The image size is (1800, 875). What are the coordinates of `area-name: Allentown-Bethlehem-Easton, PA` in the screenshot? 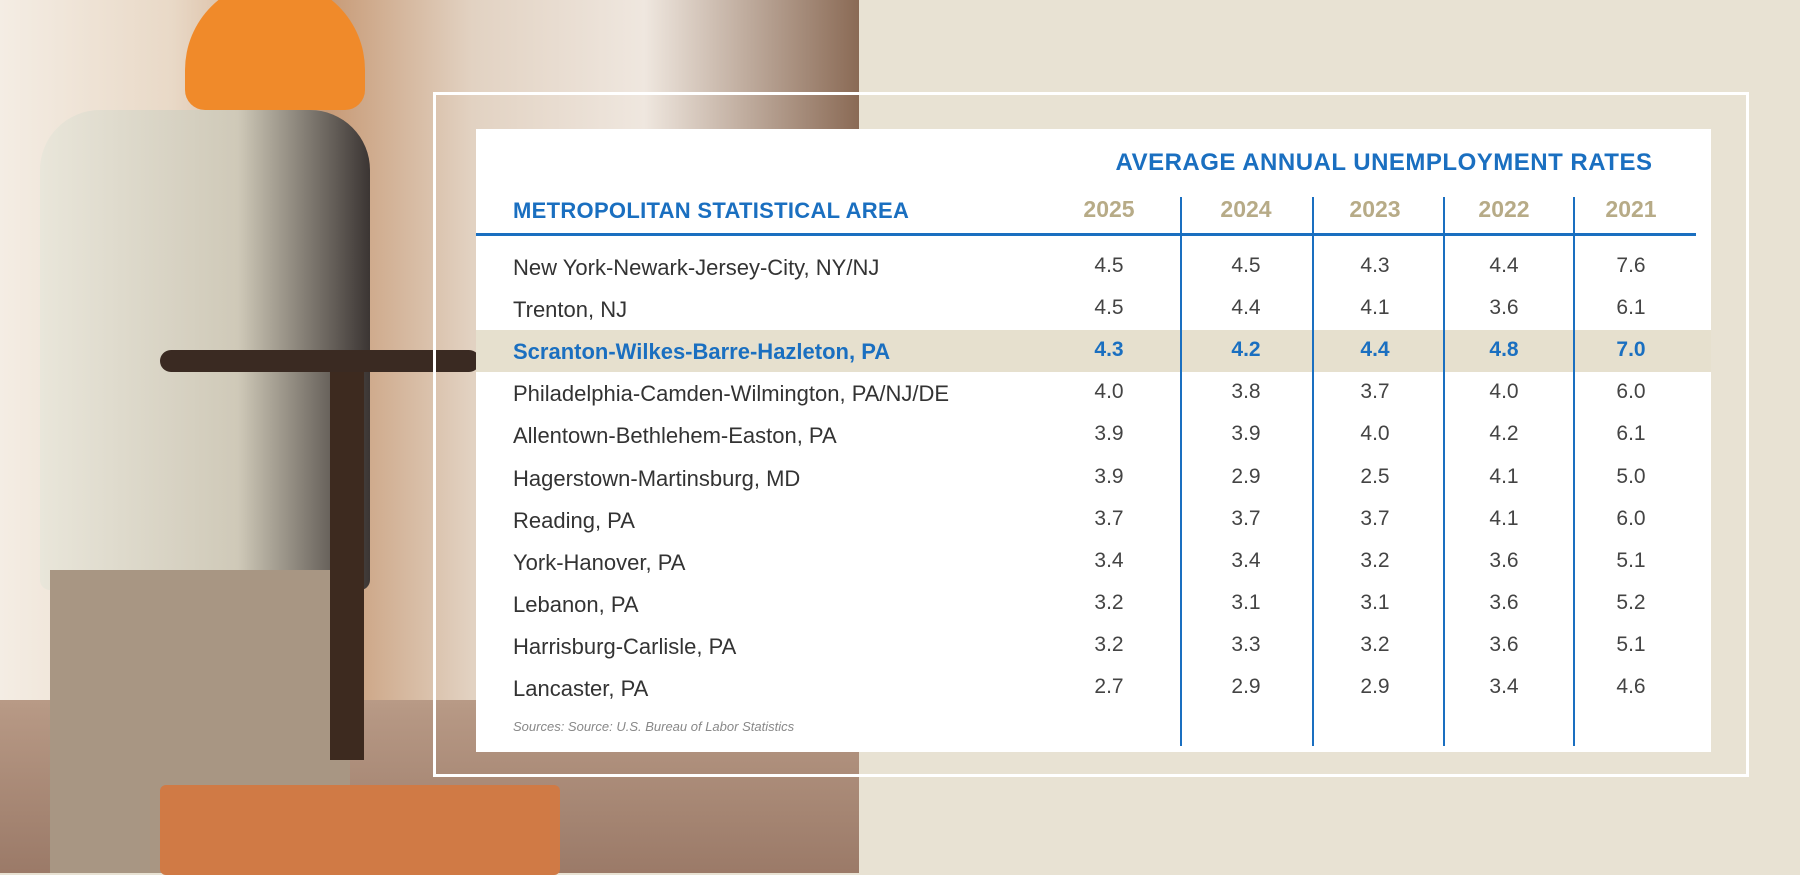 It's located at (675, 436).